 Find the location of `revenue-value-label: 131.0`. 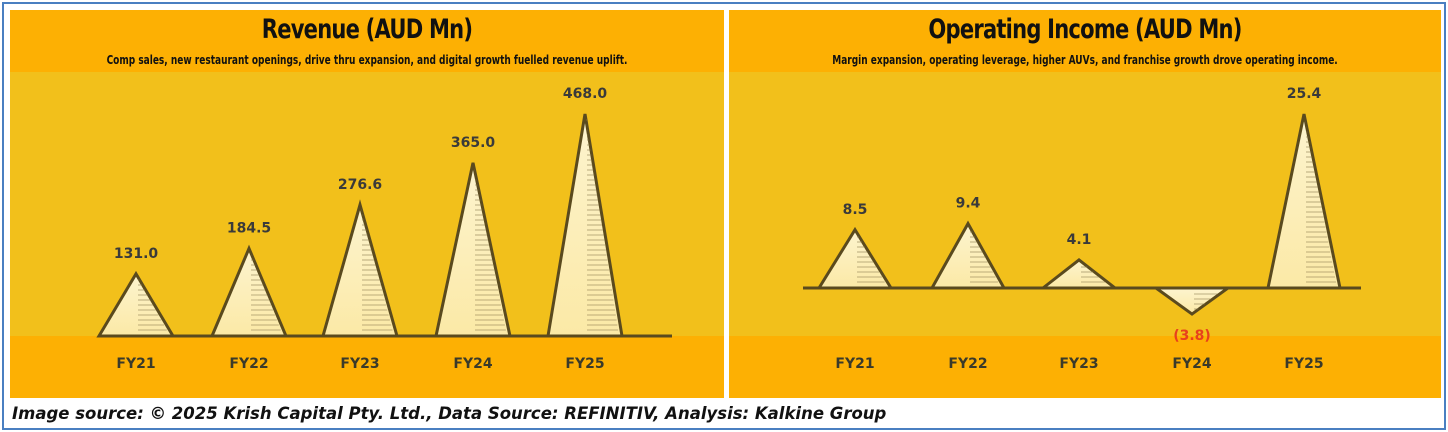

revenue-value-label: 131.0 is located at coordinates (136, 254).